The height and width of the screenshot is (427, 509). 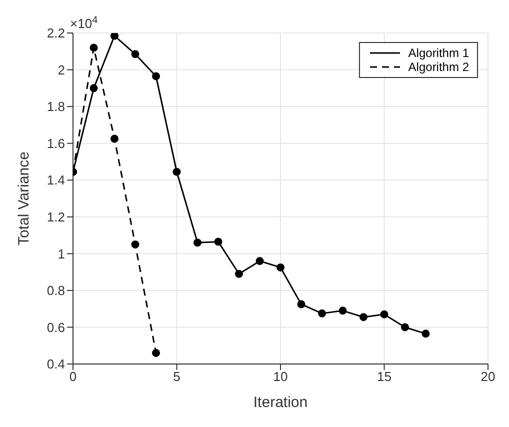 I want to click on y-tick-label: 1.6, so click(x=55, y=143).